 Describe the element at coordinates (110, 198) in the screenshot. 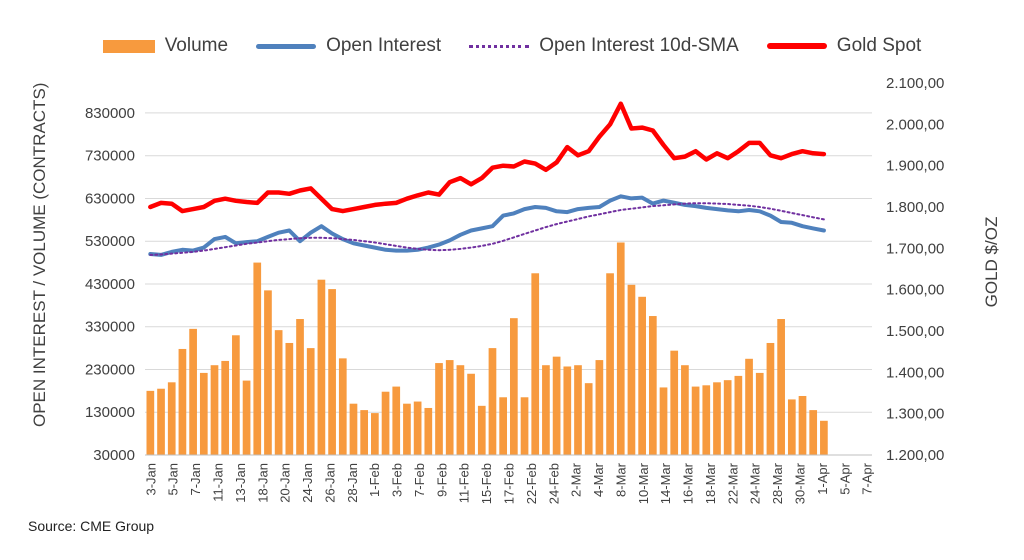

I see `y-tick-left: 630000` at that location.